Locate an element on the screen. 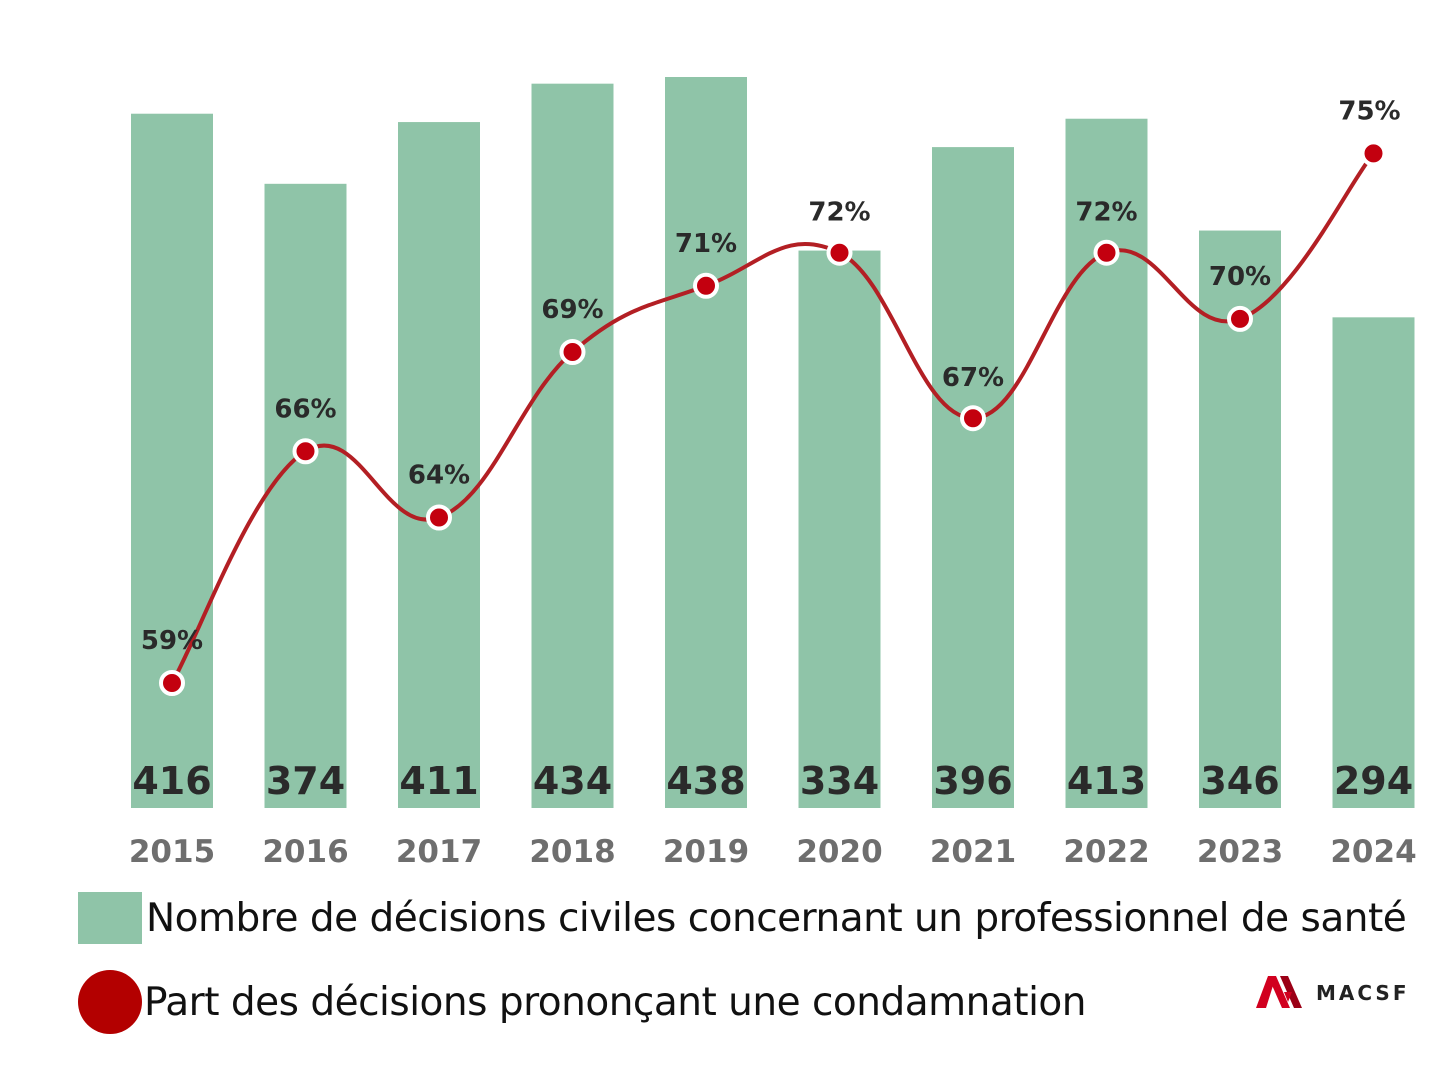  x-tick-label-2020: 2020 is located at coordinates (839, 852).